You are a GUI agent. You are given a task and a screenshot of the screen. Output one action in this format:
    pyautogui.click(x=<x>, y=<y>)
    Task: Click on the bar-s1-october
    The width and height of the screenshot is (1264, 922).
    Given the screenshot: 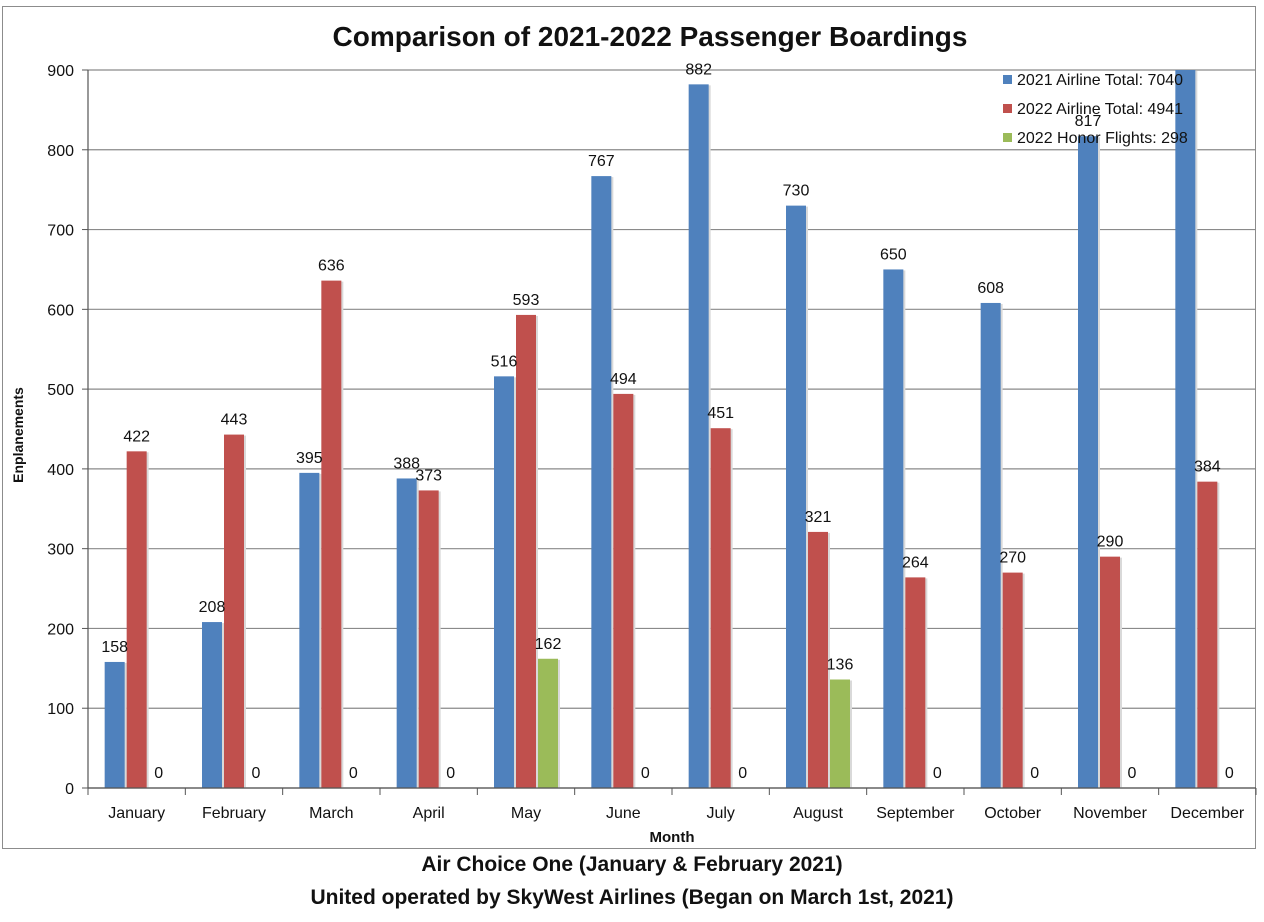 What is the action you would take?
    pyautogui.click(x=1012, y=680)
    